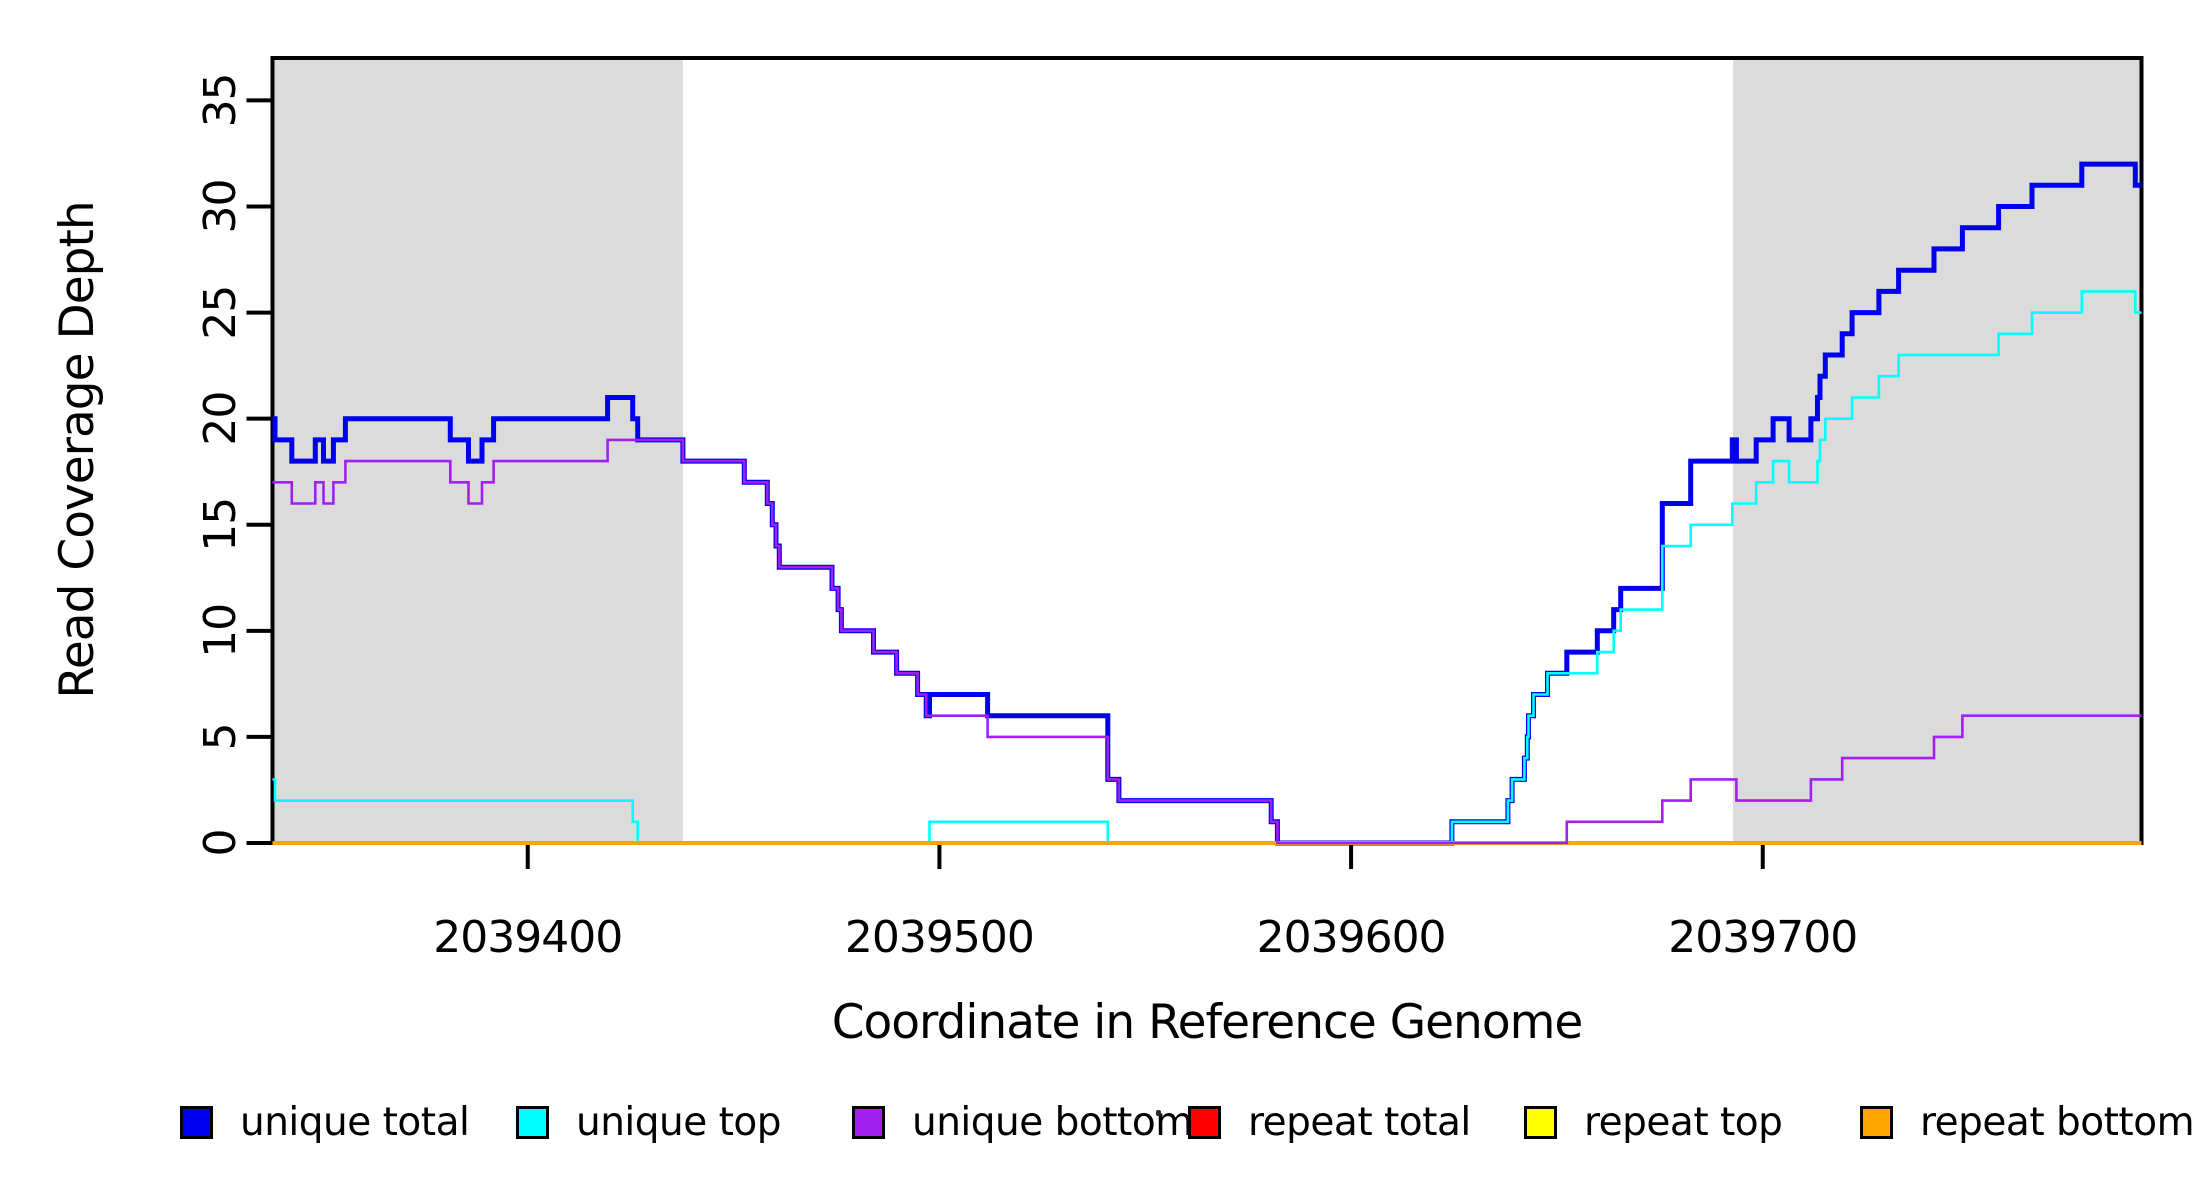  What do you see at coordinates (355, 1122) in the screenshot?
I see `legend-label: unique total` at bounding box center [355, 1122].